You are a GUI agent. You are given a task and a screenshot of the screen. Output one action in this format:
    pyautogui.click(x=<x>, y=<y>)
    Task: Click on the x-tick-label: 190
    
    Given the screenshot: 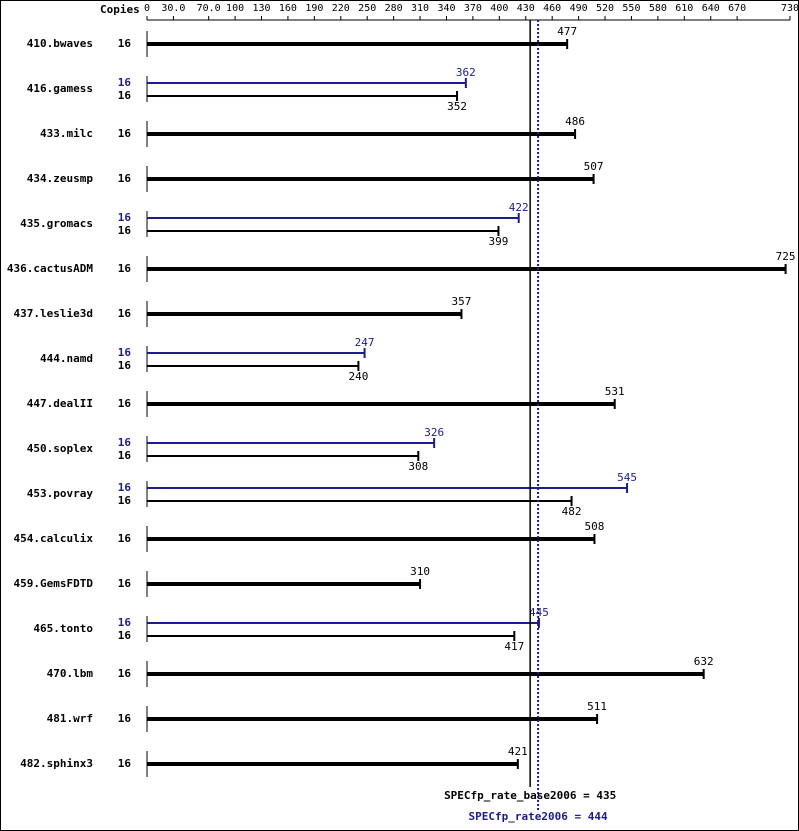 What is the action you would take?
    pyautogui.click(x=314, y=8)
    